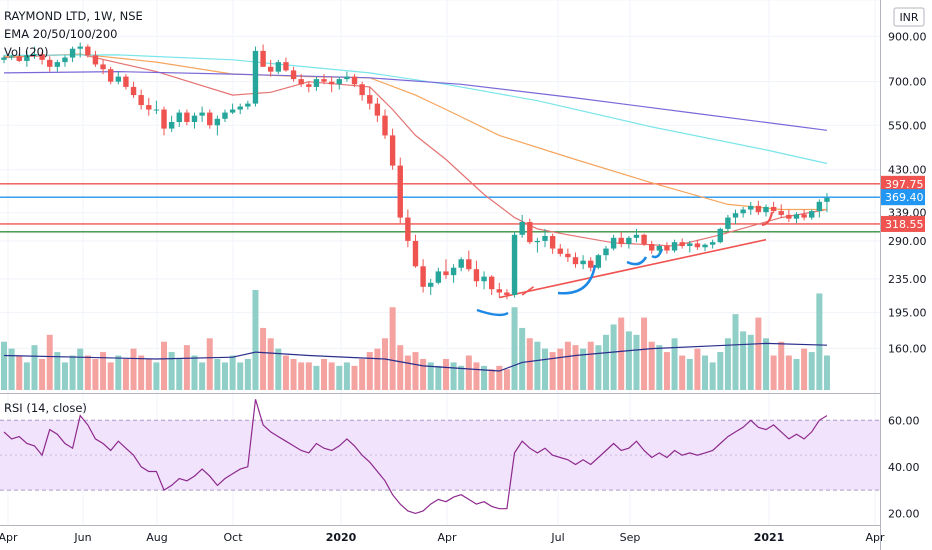  What do you see at coordinates (26, 52) in the screenshot?
I see `volume-legend: Vol (20)` at bounding box center [26, 52].